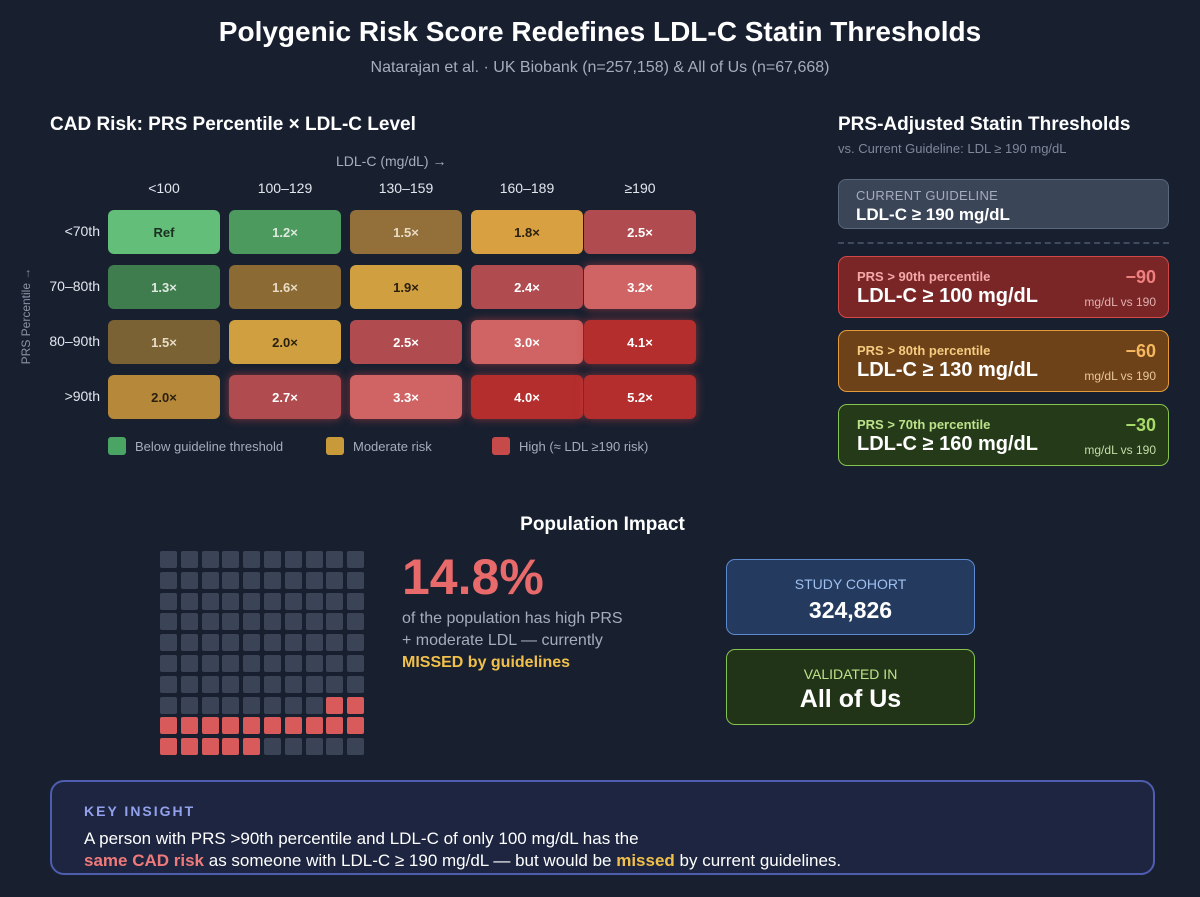  I want to click on heatmap-cell: 3.0×, so click(527, 342).